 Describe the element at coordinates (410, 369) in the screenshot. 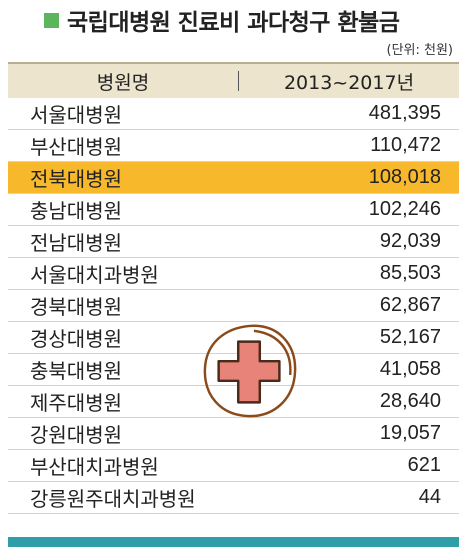

I see `refund-amount: 41,058` at that location.